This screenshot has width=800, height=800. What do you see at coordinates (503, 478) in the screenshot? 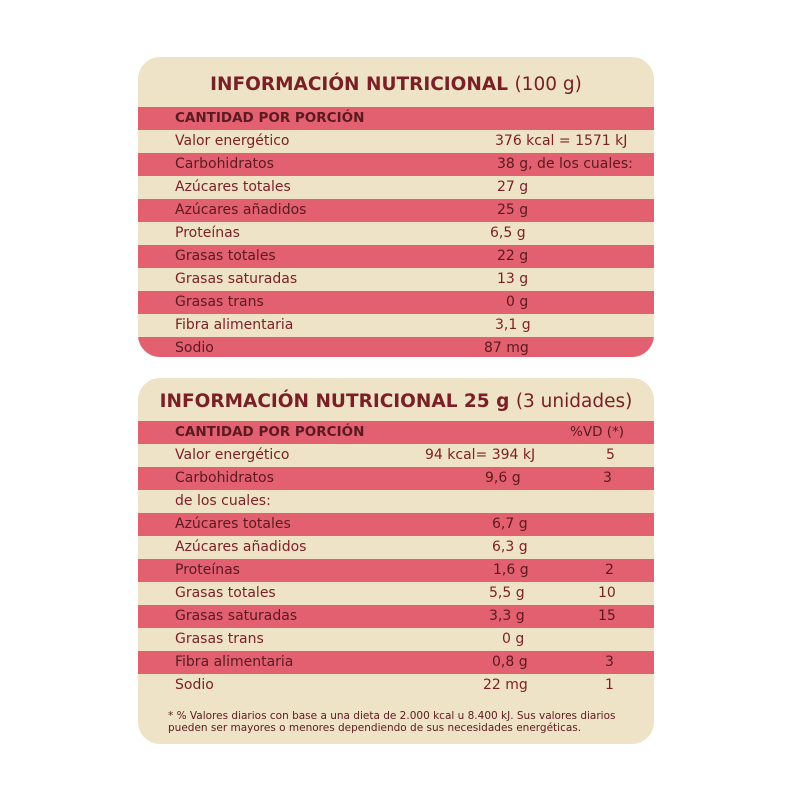
I see `row-value: 9,6 g` at bounding box center [503, 478].